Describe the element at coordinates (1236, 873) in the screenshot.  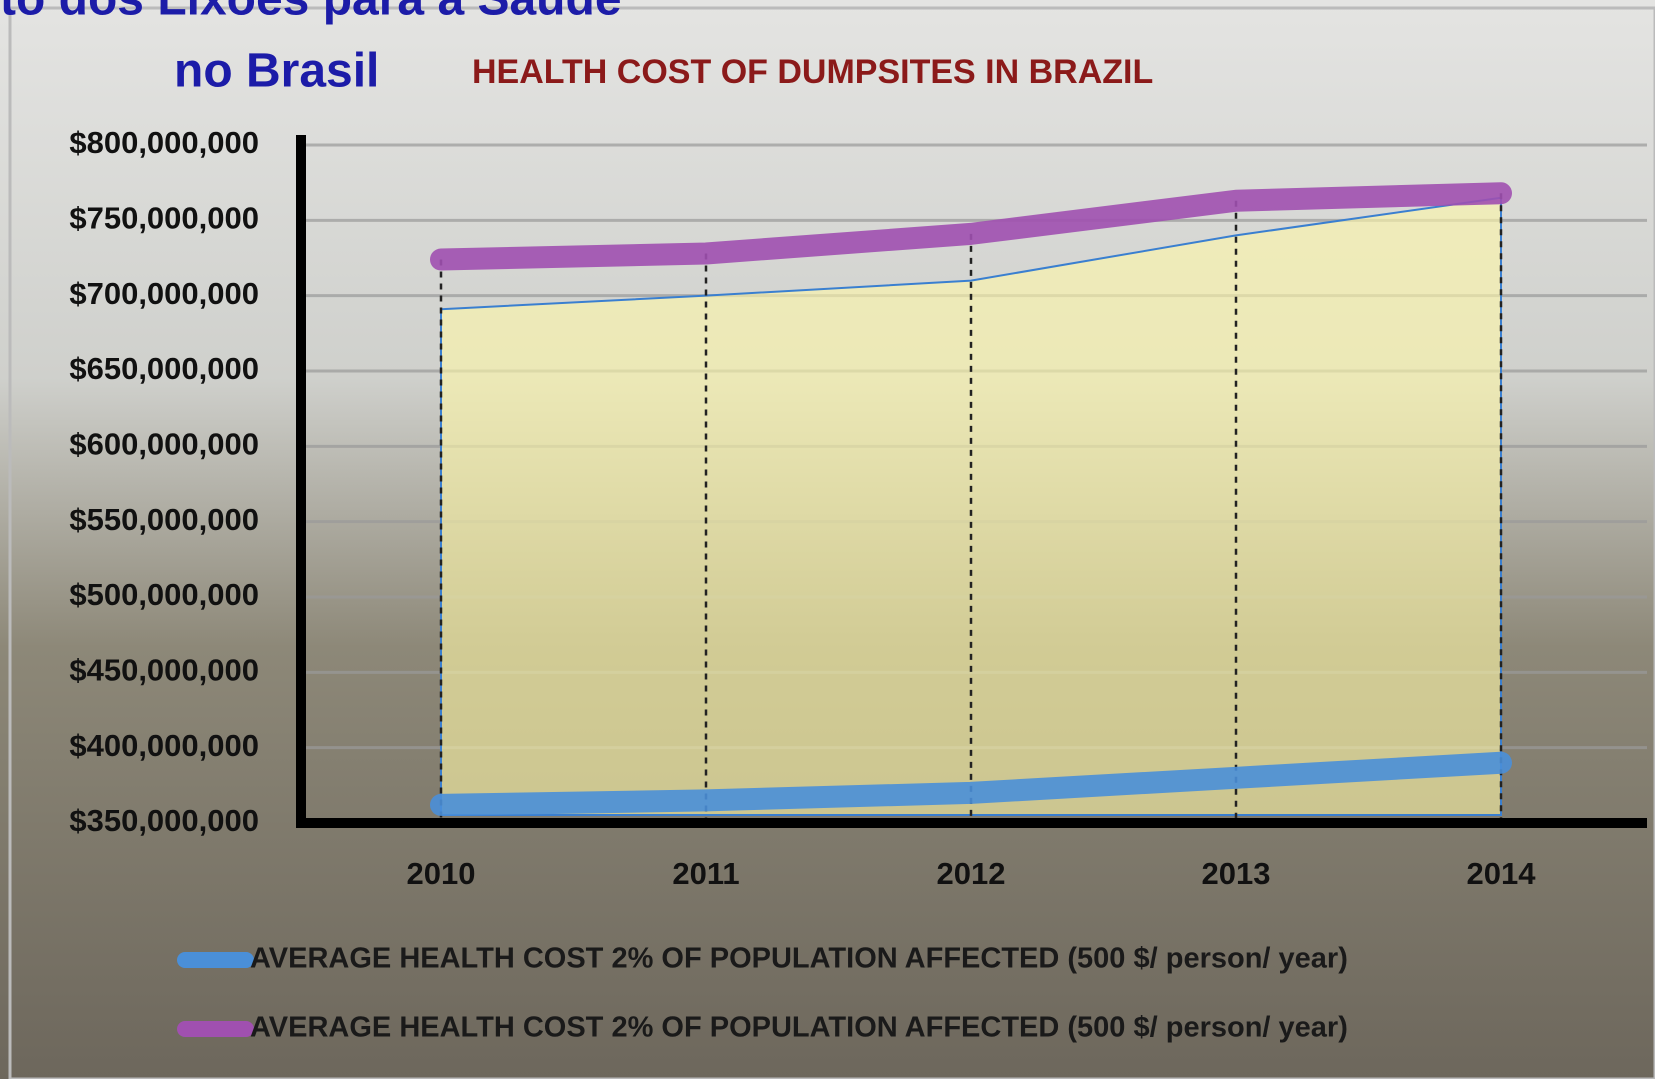
I see `x-tick-label: 2013` at that location.